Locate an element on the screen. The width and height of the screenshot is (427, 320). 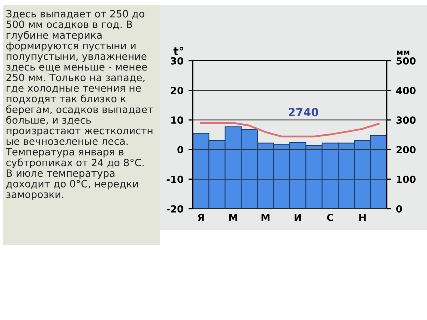
y2-axis-title: мм is located at coordinates (403, 53).